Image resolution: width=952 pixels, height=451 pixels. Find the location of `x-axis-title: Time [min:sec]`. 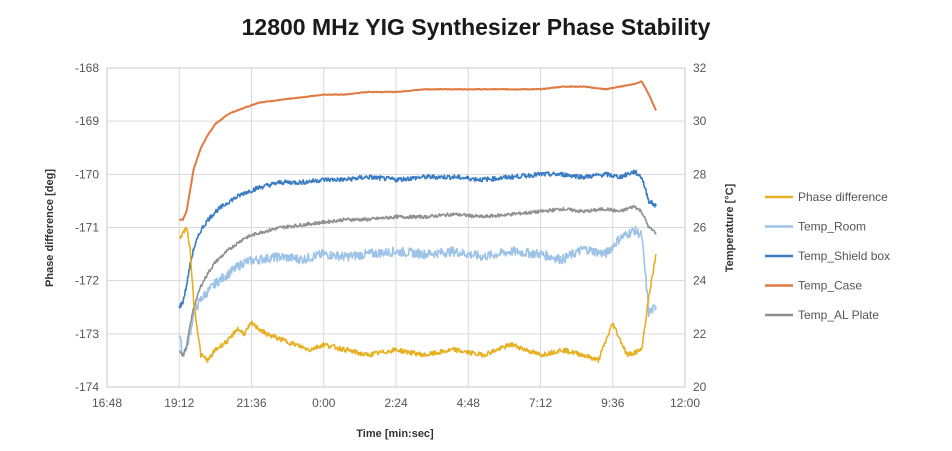

x-axis-title: Time [min:sec] is located at coordinates (395, 434).